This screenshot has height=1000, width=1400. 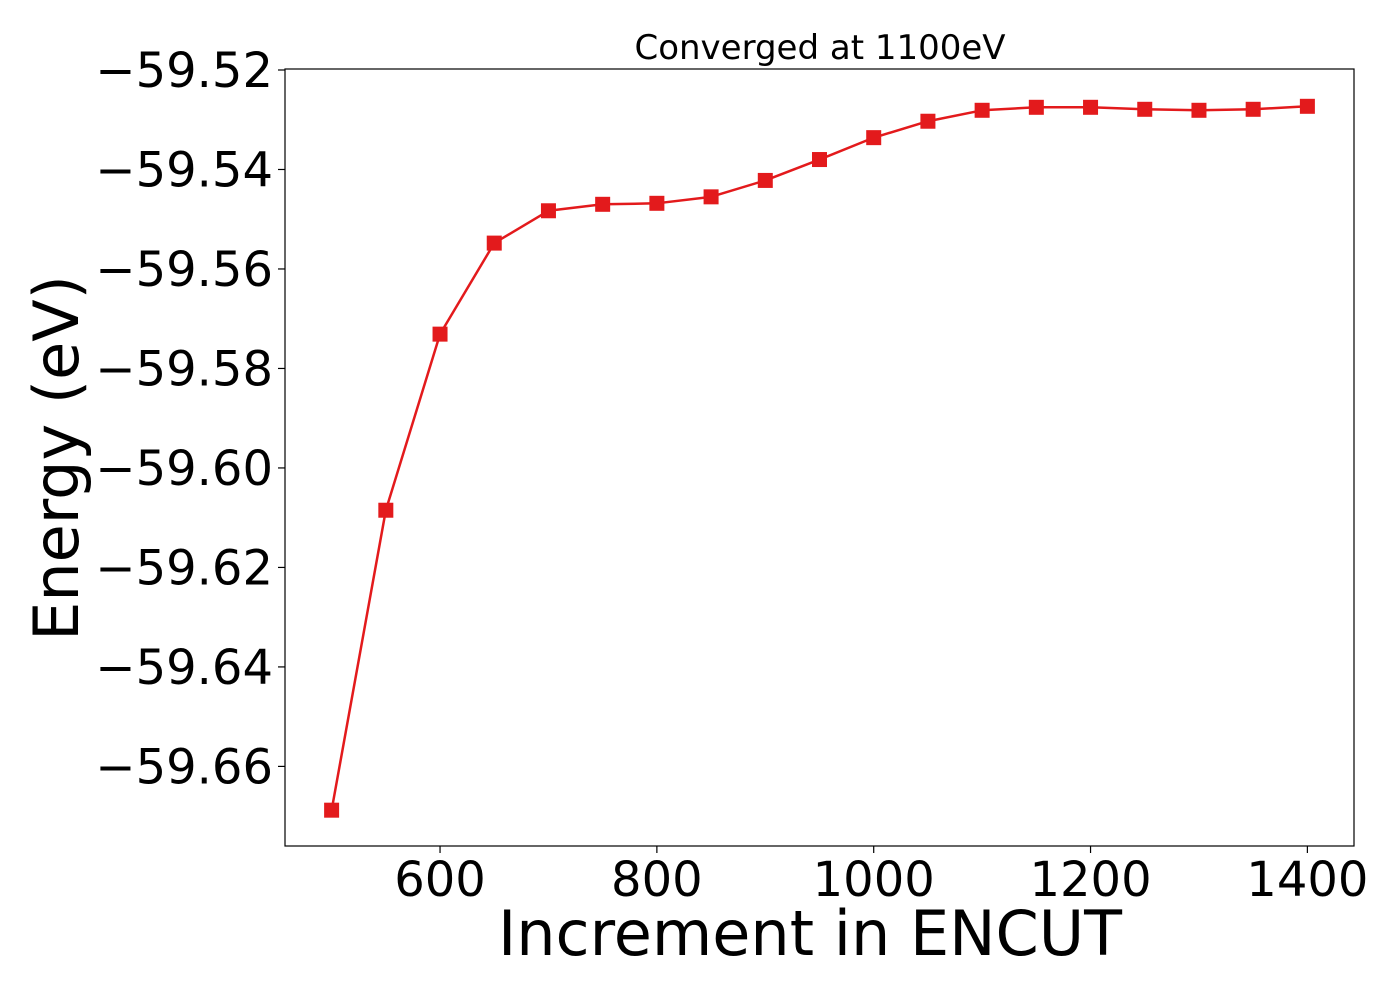 I want to click on y-tick-label: −59.54, so click(x=184, y=170).